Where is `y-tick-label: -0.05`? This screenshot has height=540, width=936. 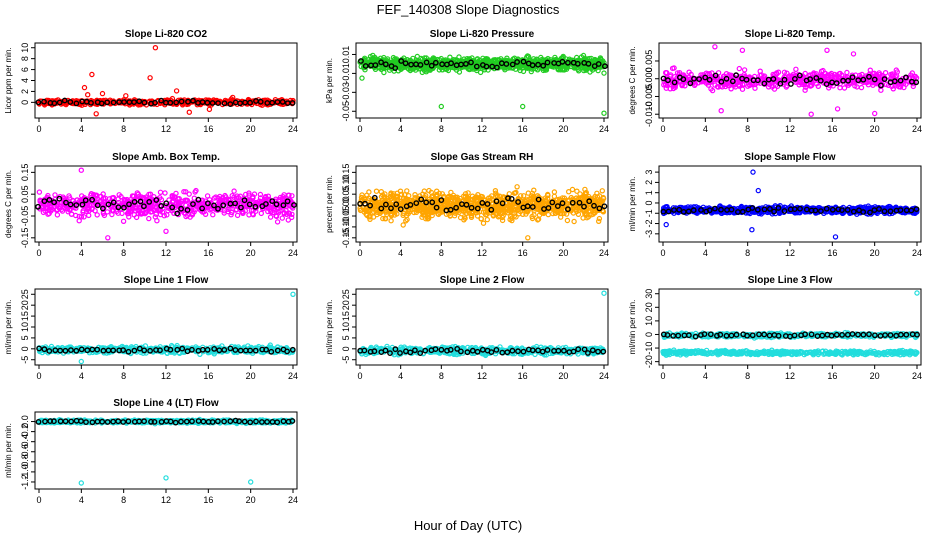 y-tick-label: -0.05 is located at coordinates (346, 111).